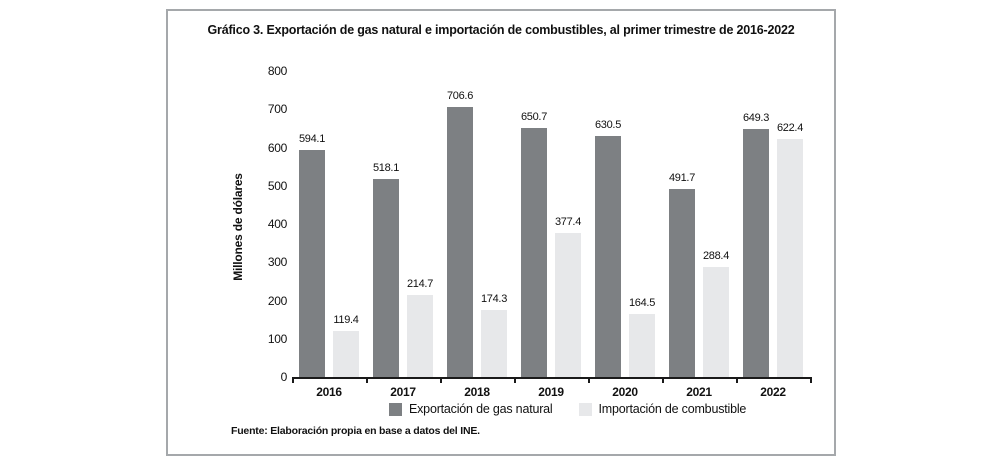 The width and height of the screenshot is (1000, 465). What do you see at coordinates (277, 300) in the screenshot?
I see `y-tick-label: 200` at bounding box center [277, 300].